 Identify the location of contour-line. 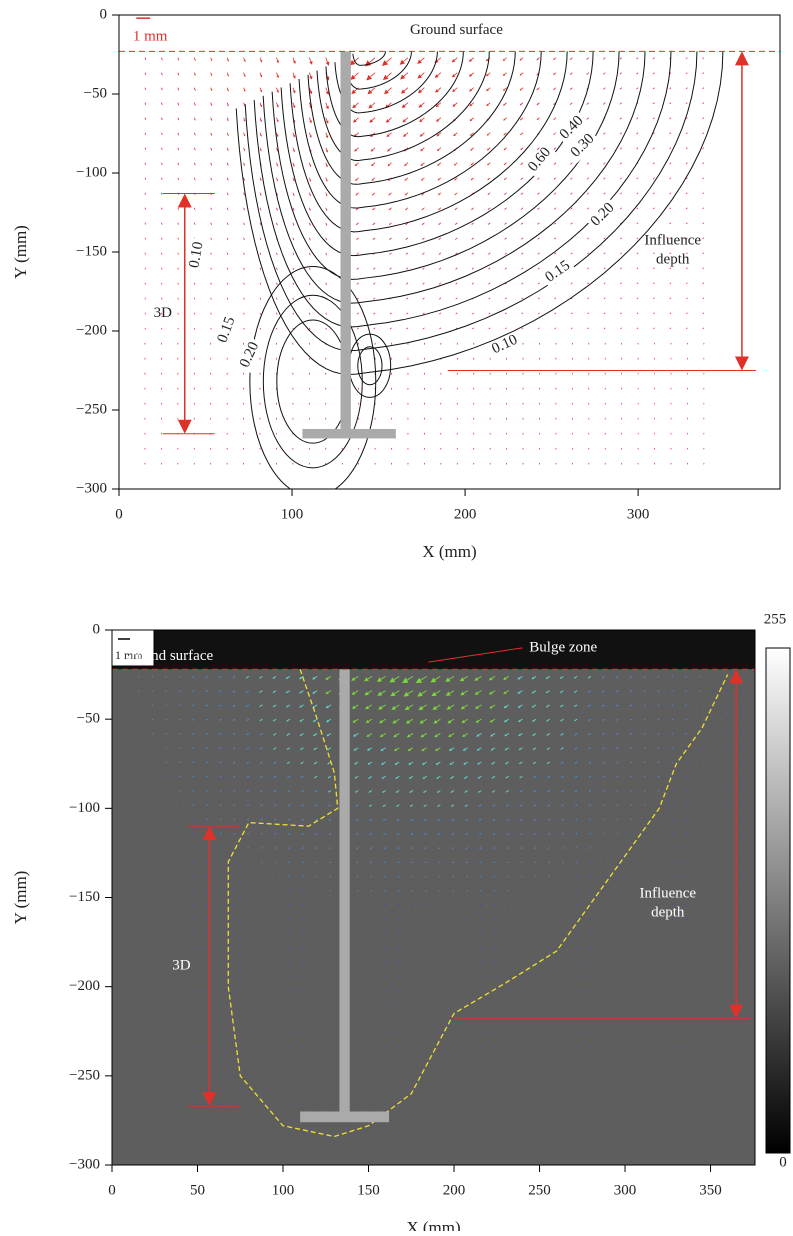
(313, 381).